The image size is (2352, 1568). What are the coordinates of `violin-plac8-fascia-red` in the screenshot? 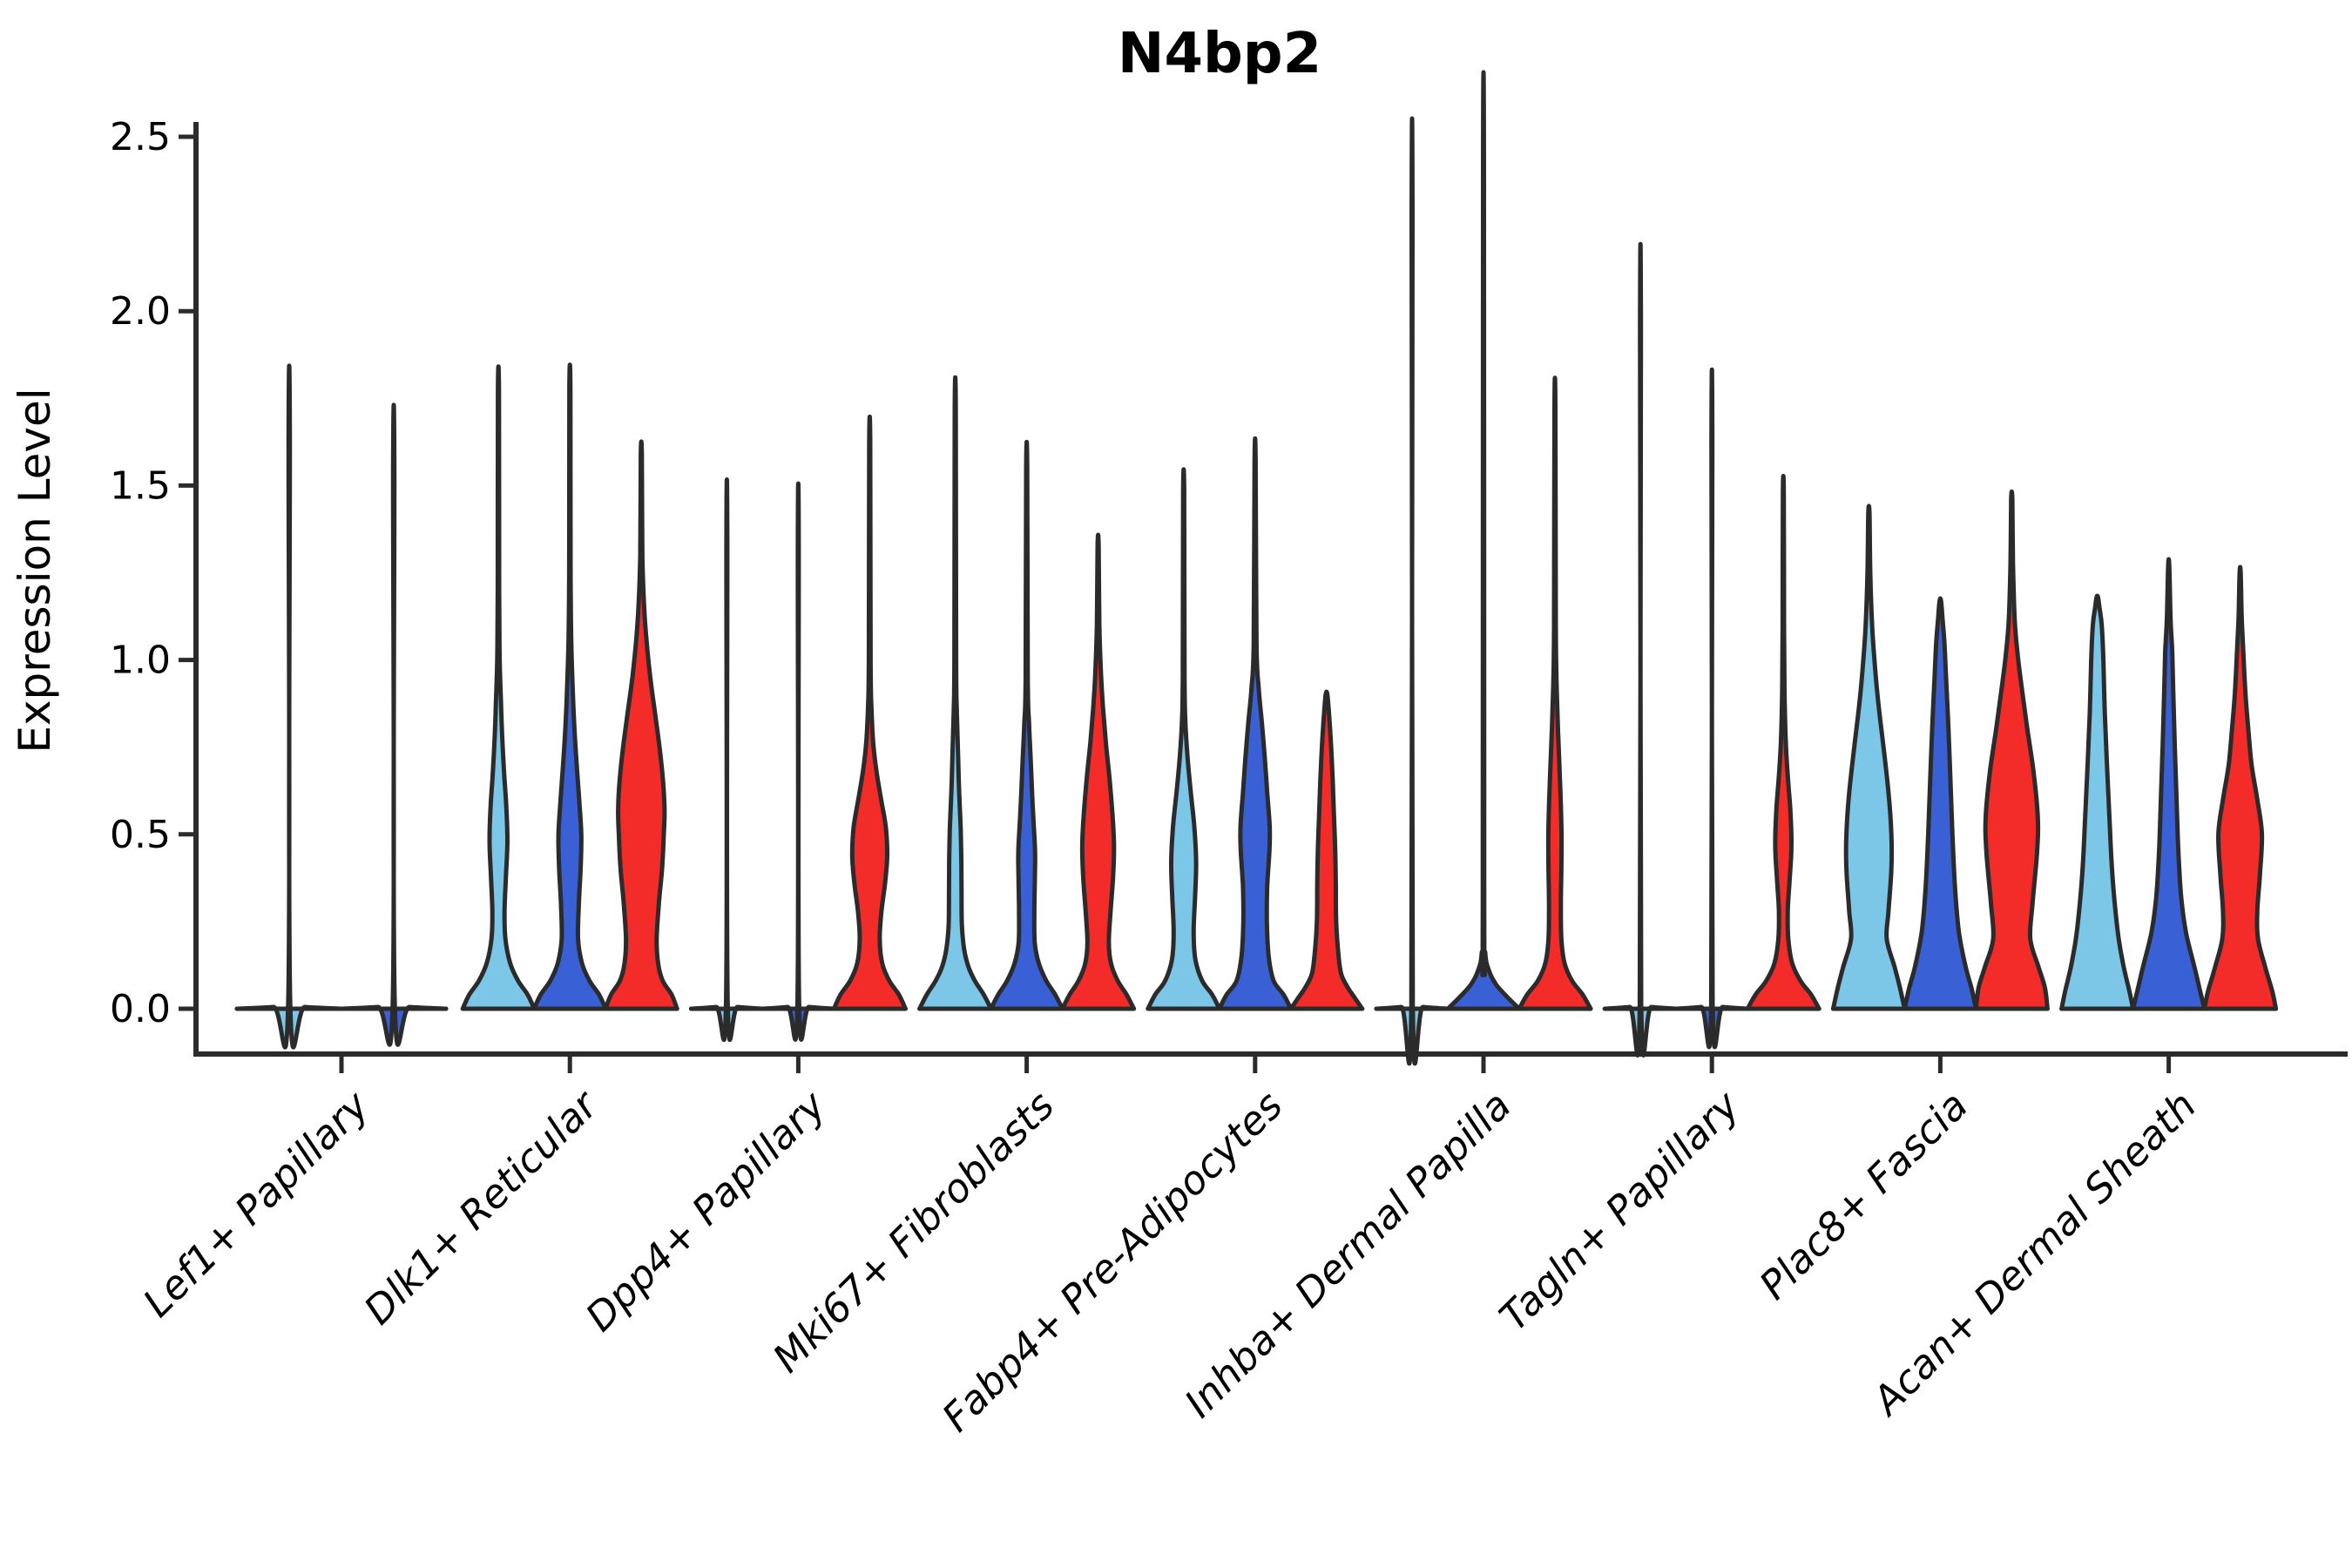 It's located at (2012, 750).